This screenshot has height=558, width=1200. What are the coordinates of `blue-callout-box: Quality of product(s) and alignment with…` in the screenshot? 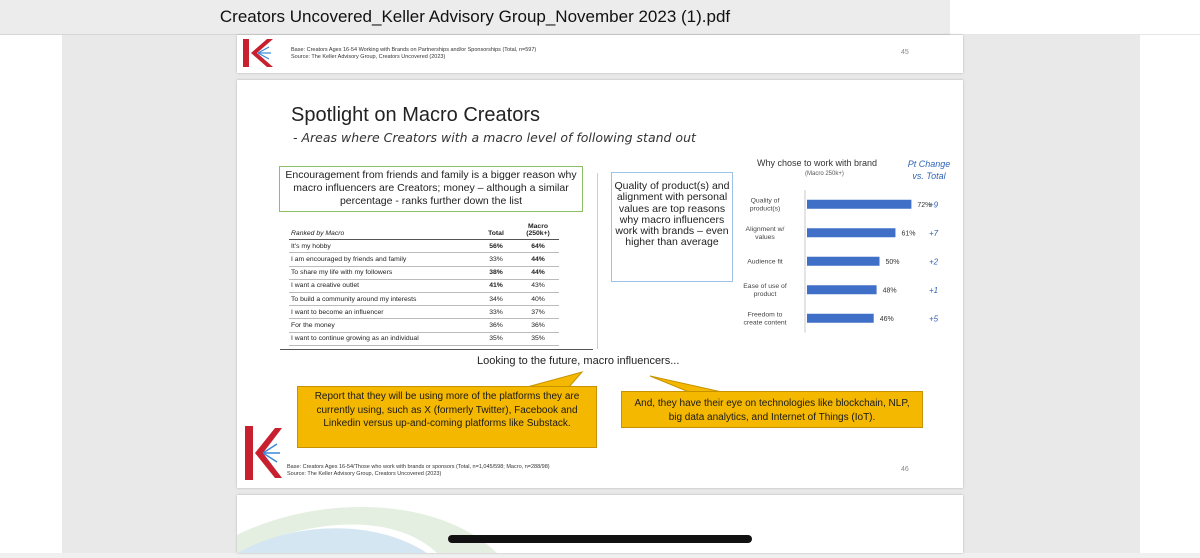 It's located at (672, 227).